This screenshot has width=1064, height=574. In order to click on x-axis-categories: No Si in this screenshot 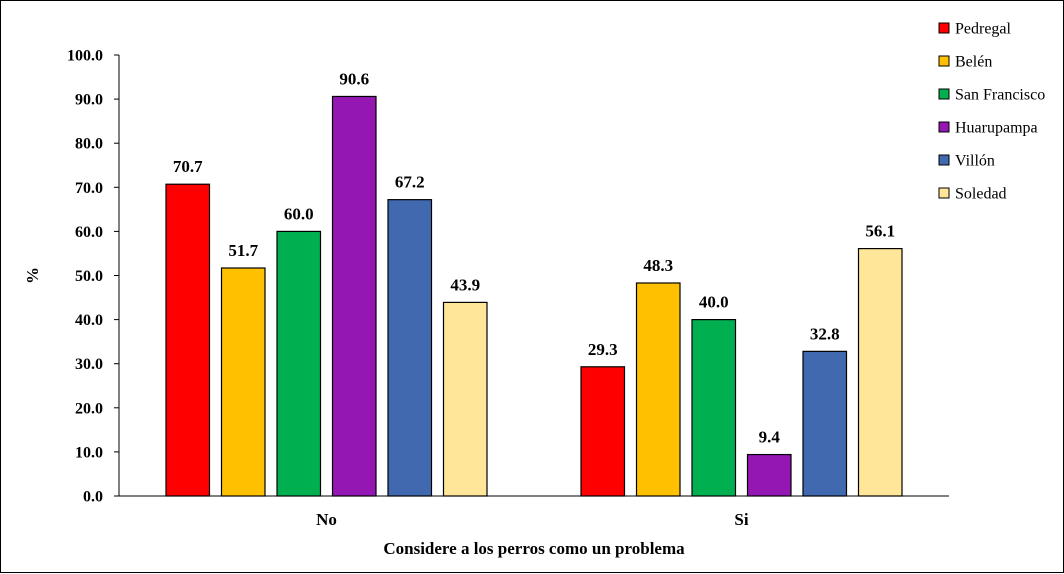, I will do `click(532, 519)`.